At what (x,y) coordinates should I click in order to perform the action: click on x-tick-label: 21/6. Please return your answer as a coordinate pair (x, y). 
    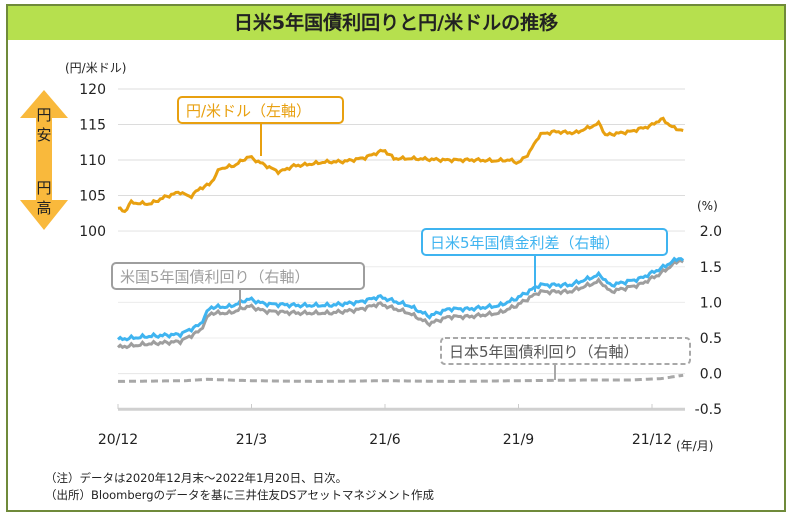
    Looking at the image, I should click on (385, 440).